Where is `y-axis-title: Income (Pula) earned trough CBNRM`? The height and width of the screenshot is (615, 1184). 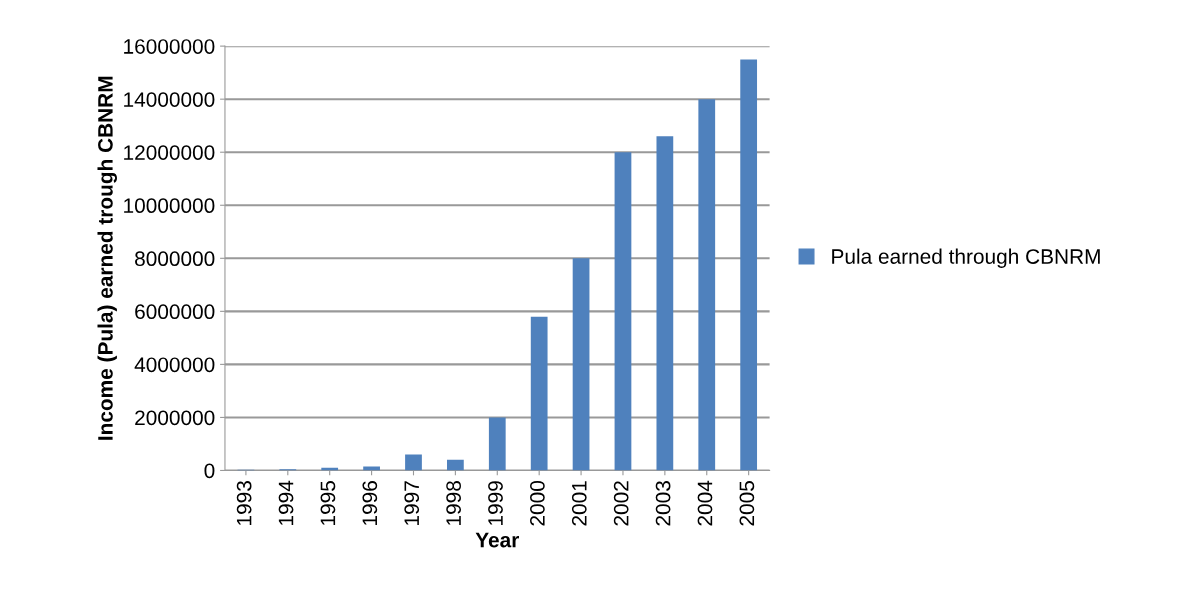
y-axis-title: Income (Pula) earned trough CBNRM is located at coordinates (107, 258).